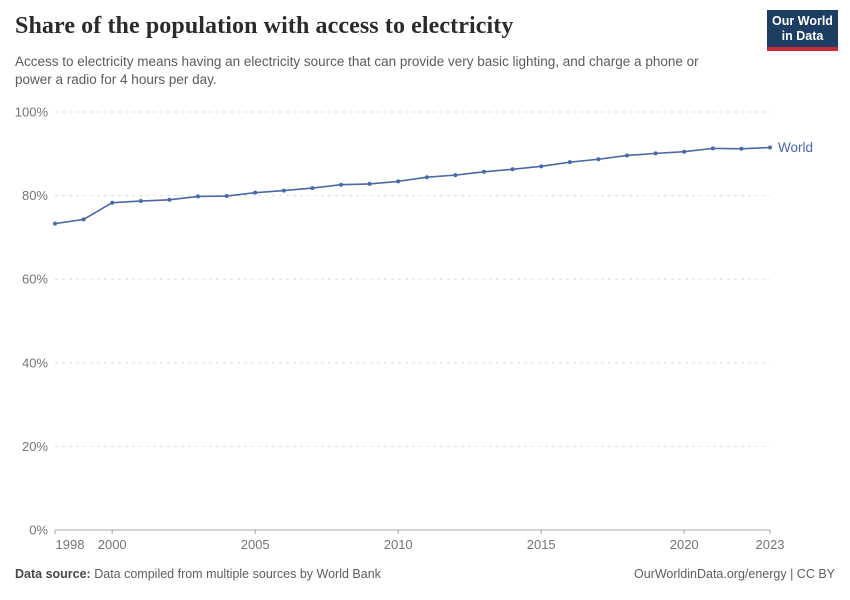 The image size is (850, 600). Describe the element at coordinates (32, 112) in the screenshot. I see `y-axis-tick-label: 100%` at that location.